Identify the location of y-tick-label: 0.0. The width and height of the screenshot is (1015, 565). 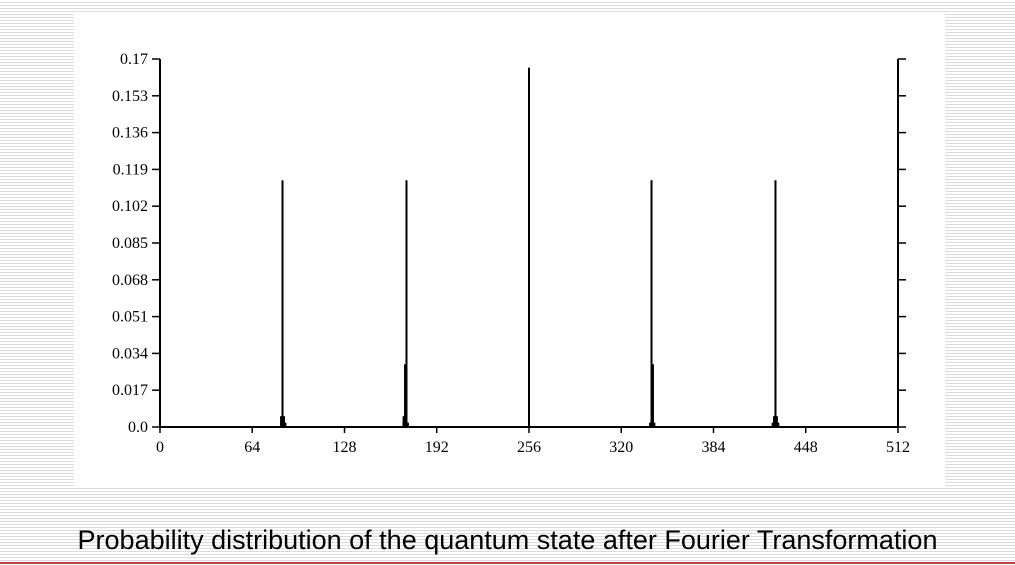
(138, 427).